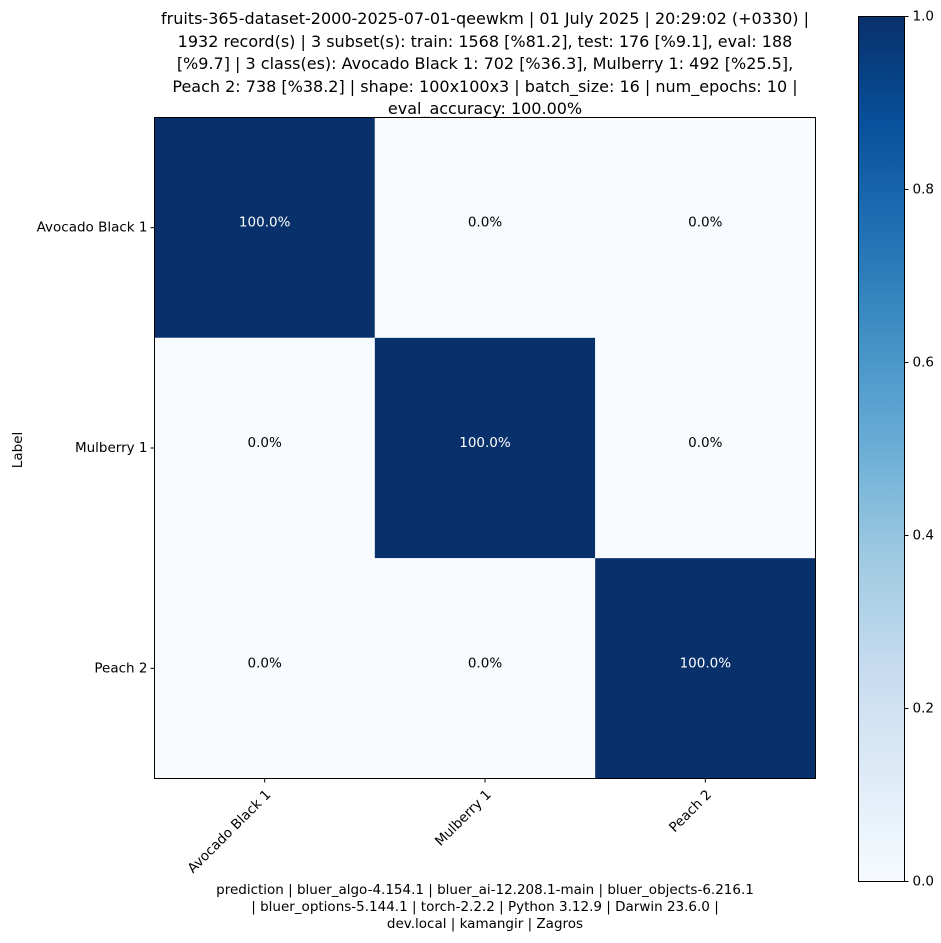  Describe the element at coordinates (923, 17) in the screenshot. I see `colorbar-tick-label: 1.0` at that location.